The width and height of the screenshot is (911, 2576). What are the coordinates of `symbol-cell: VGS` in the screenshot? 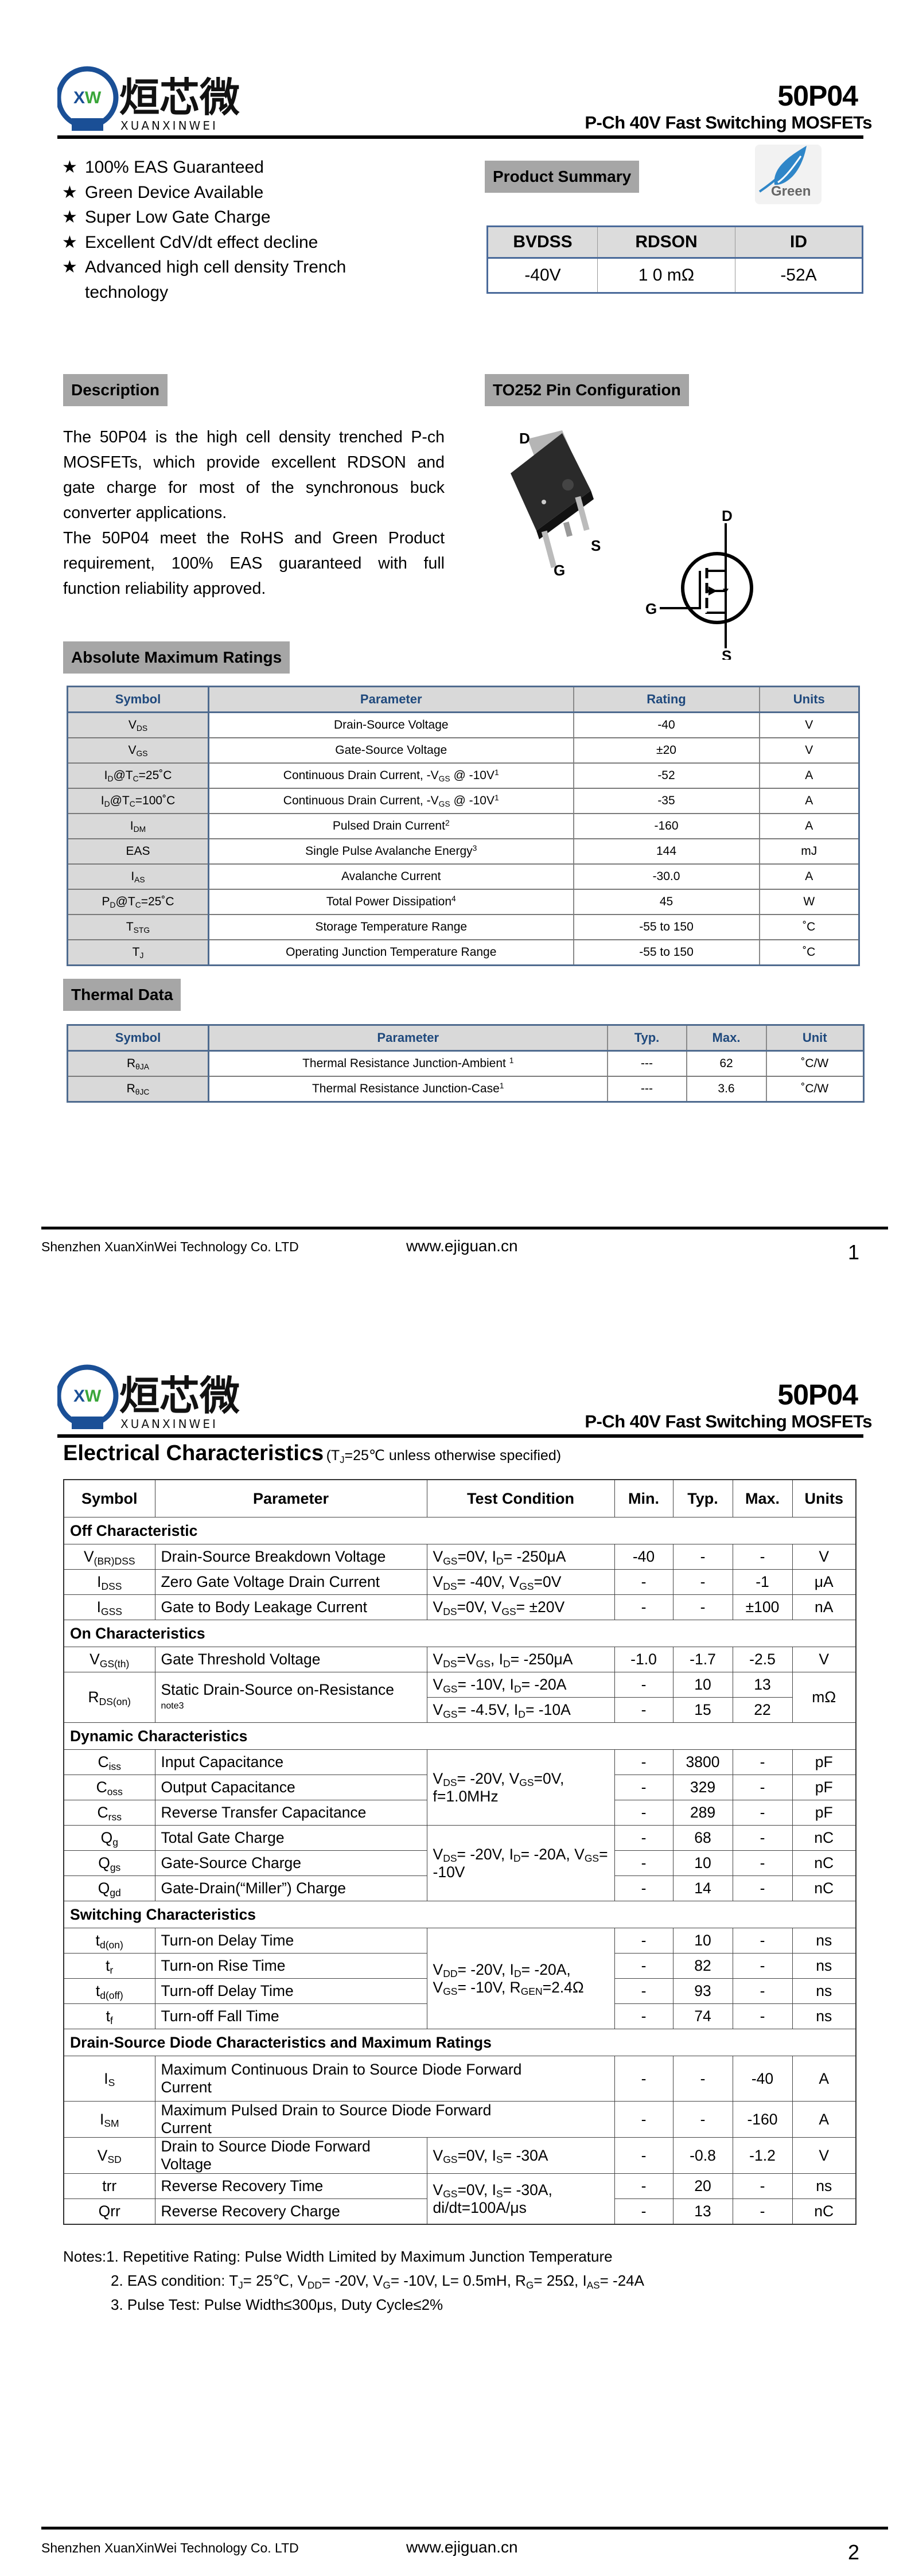 It's located at (138, 751).